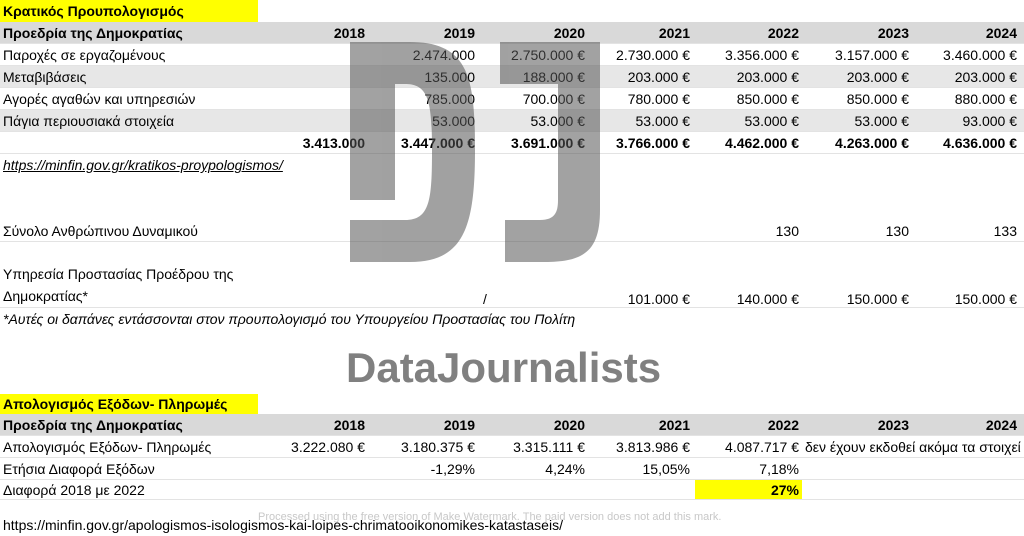  Describe the element at coordinates (328, 446) in the screenshot. I see `cell: 3.222.080 €` at that location.